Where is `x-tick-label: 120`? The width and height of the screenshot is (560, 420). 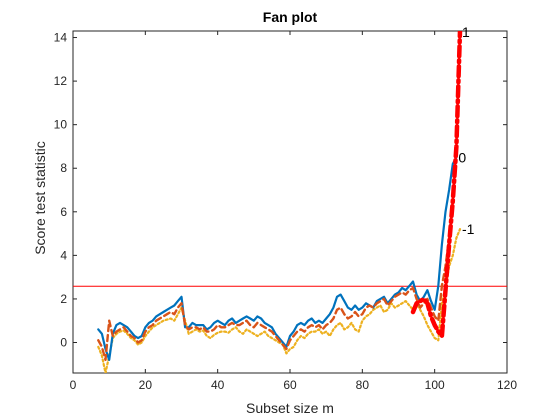
x-tick-label: 120 is located at coordinates (507, 385).